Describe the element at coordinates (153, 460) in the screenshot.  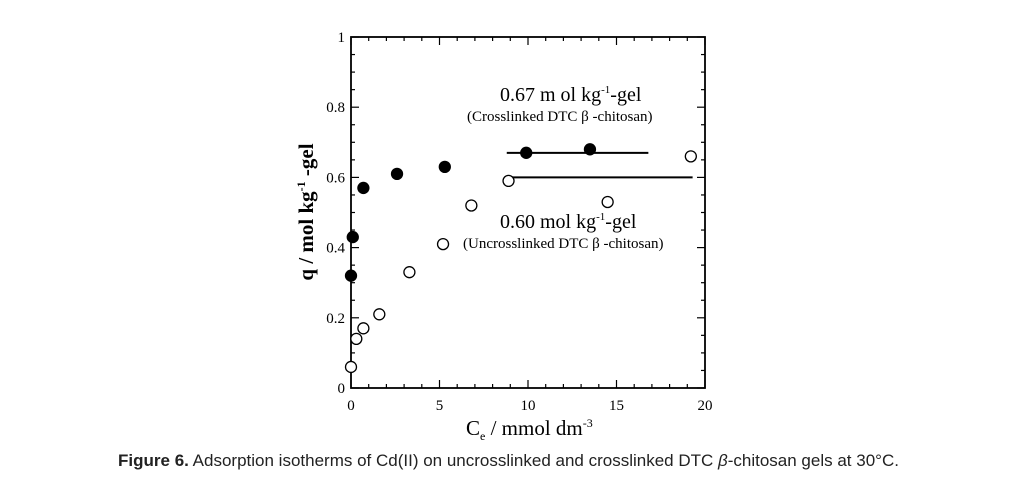
I see `caption-label: Figure 6.` at that location.